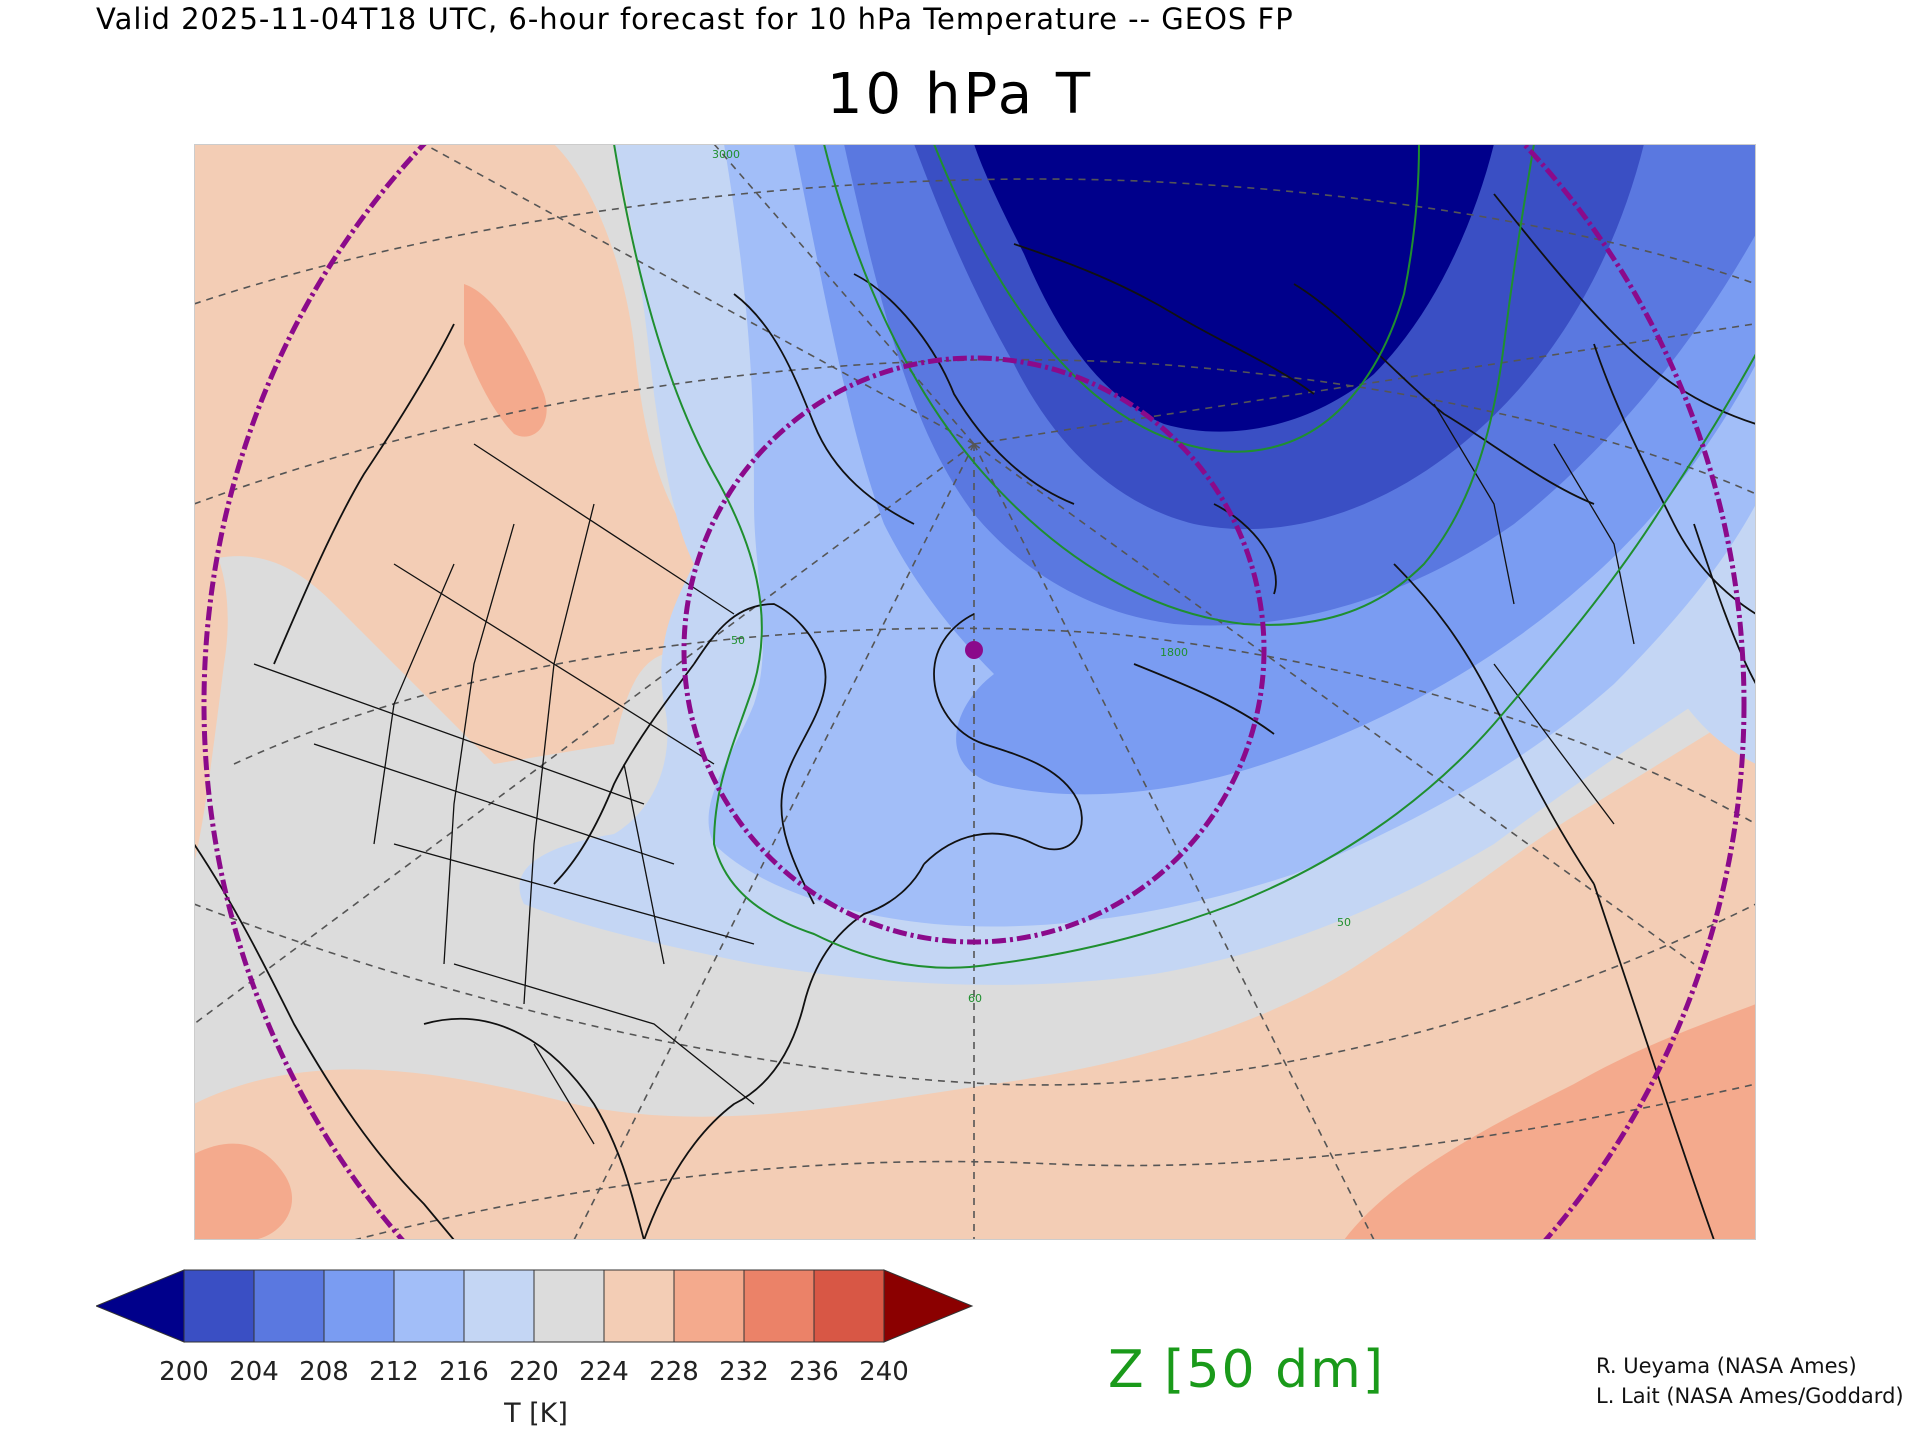 Image resolution: width=1920 pixels, height=1440 pixels. What do you see at coordinates (960, 94) in the screenshot?
I see `map-title: 10 hPa T` at bounding box center [960, 94].